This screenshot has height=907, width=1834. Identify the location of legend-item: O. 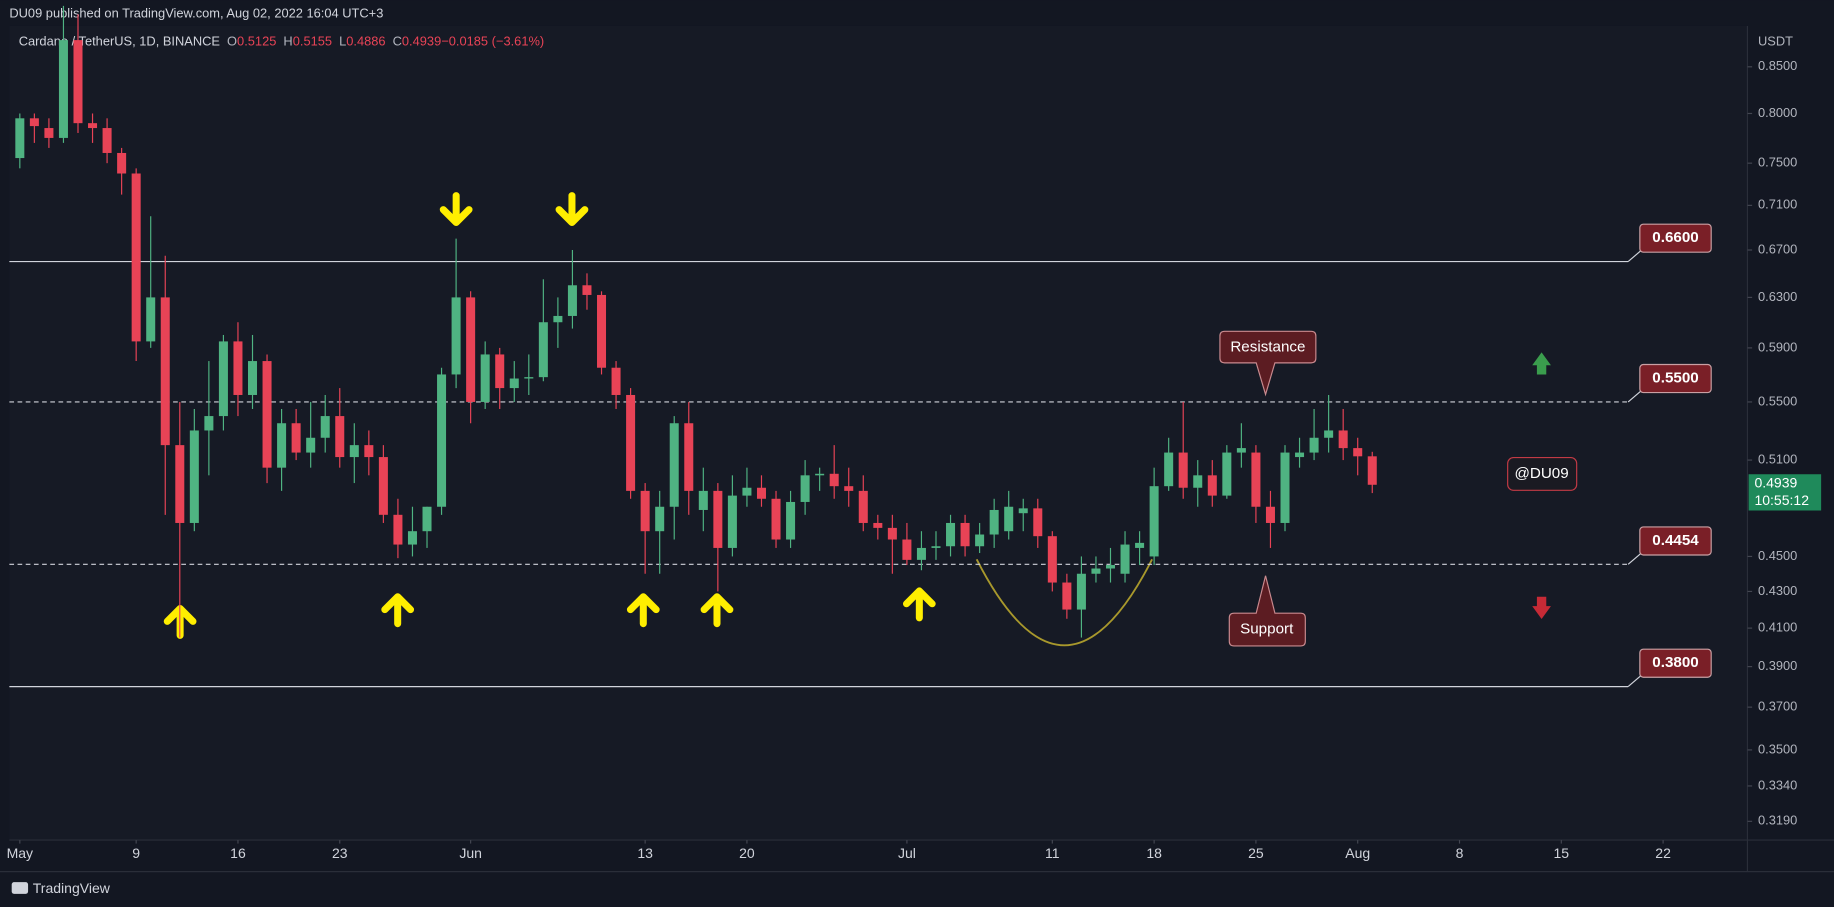
(232, 41).